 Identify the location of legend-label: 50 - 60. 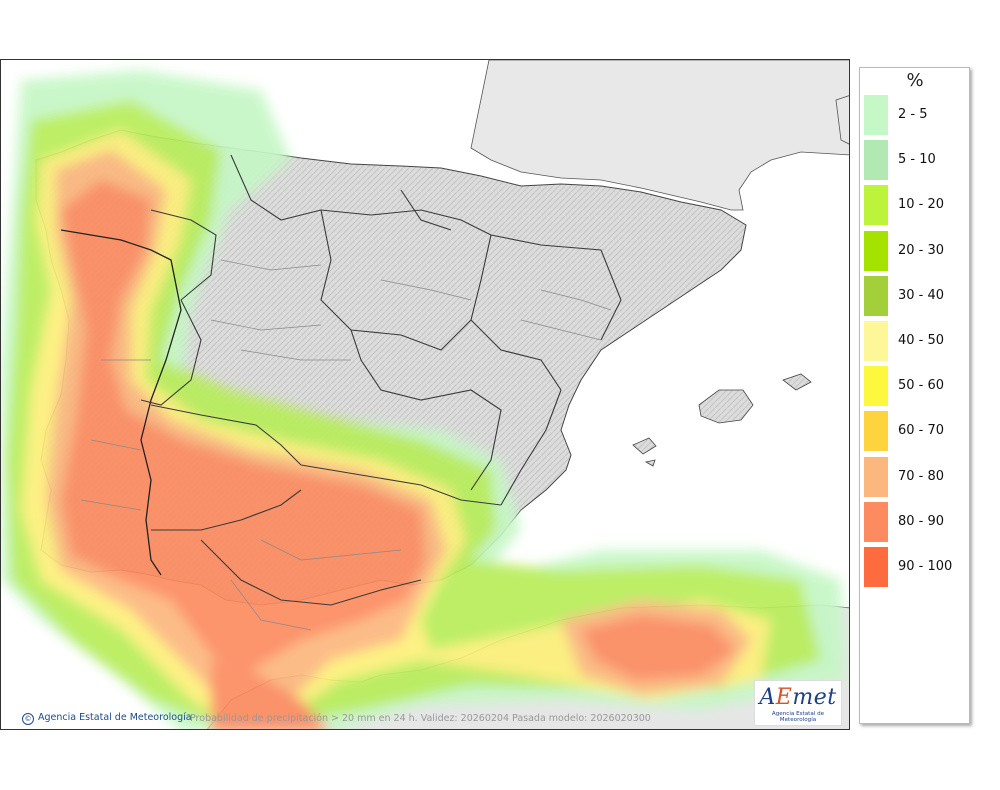
(921, 386).